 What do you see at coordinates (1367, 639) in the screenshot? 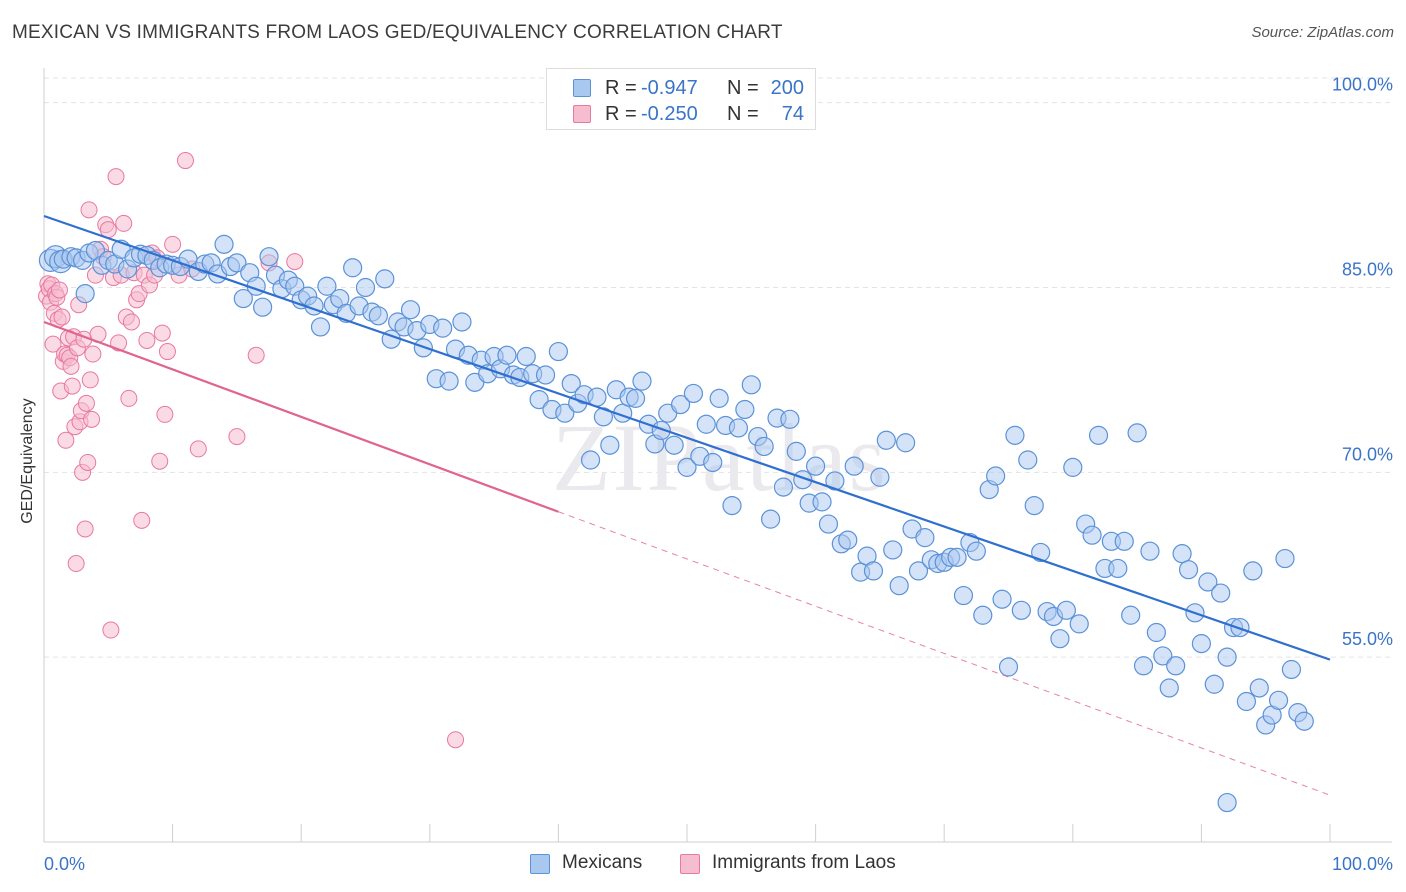
I see `y-tick-label: 55.0%` at bounding box center [1367, 639].